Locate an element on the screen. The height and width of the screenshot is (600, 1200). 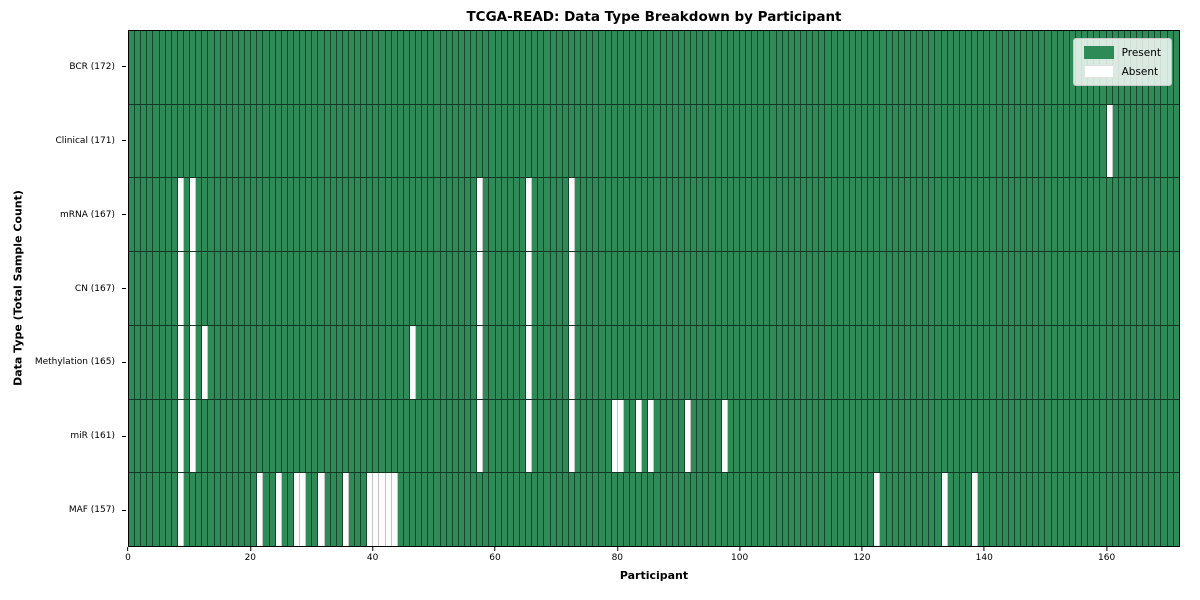
heatmap-row is located at coordinates (654, 510).